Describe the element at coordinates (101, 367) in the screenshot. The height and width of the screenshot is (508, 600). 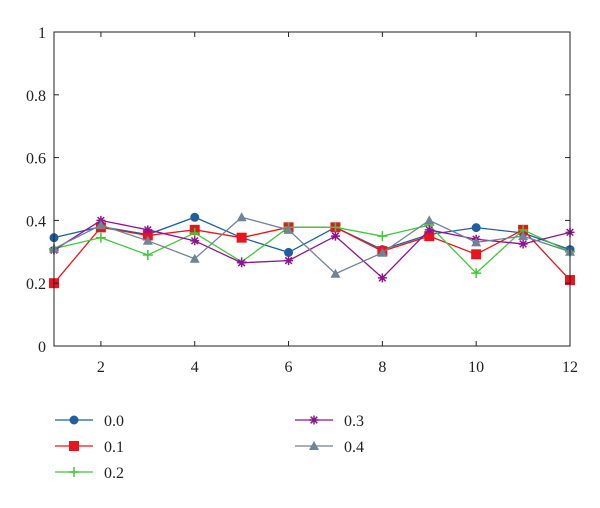
I see `x-tick-label: 2` at that location.